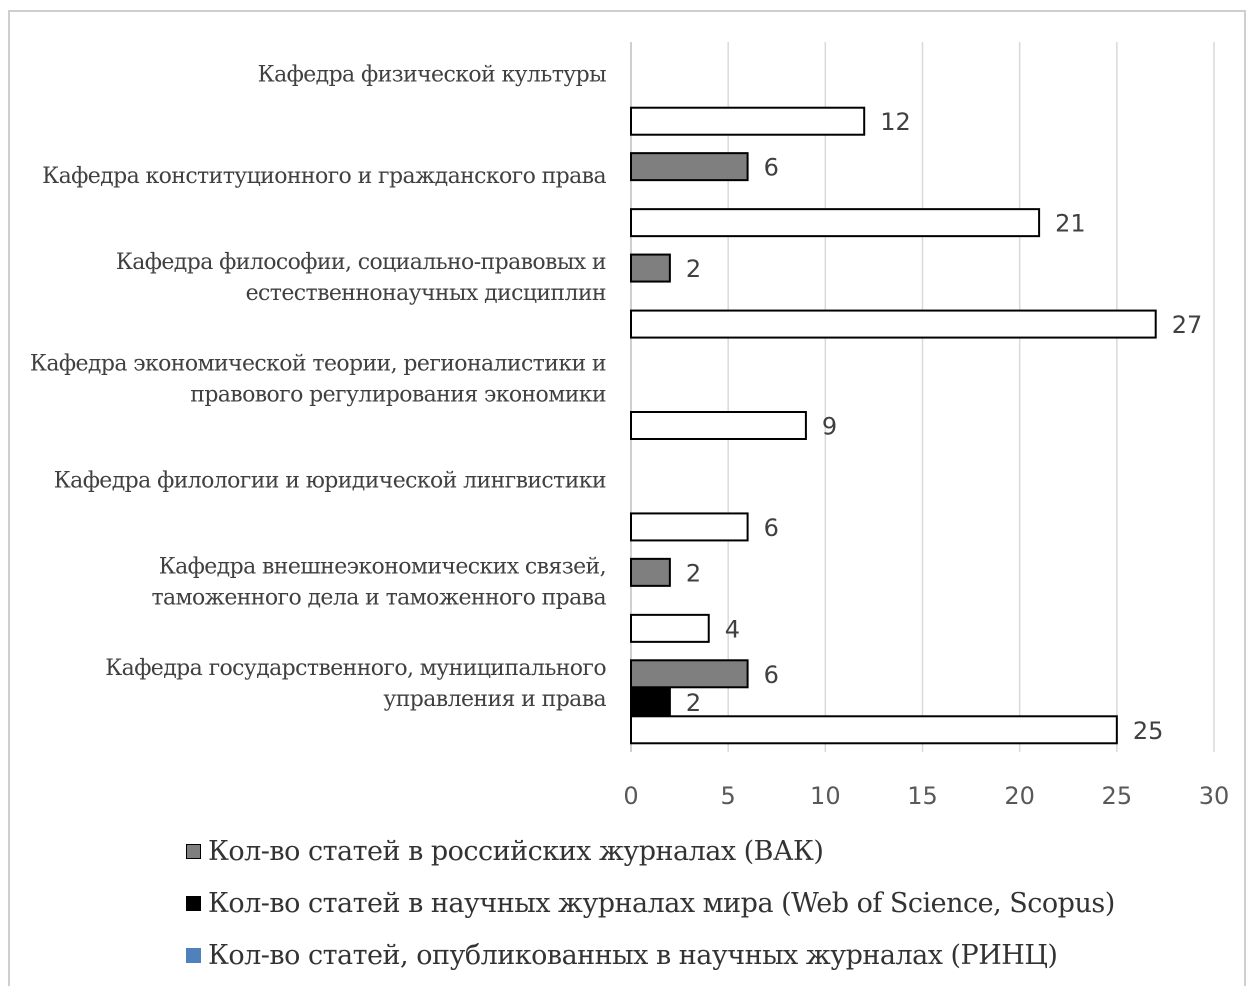 The height and width of the screenshot is (986, 1249). Describe the element at coordinates (650, 702) in the screenshot. I see `bar-wos-scopus` at that location.